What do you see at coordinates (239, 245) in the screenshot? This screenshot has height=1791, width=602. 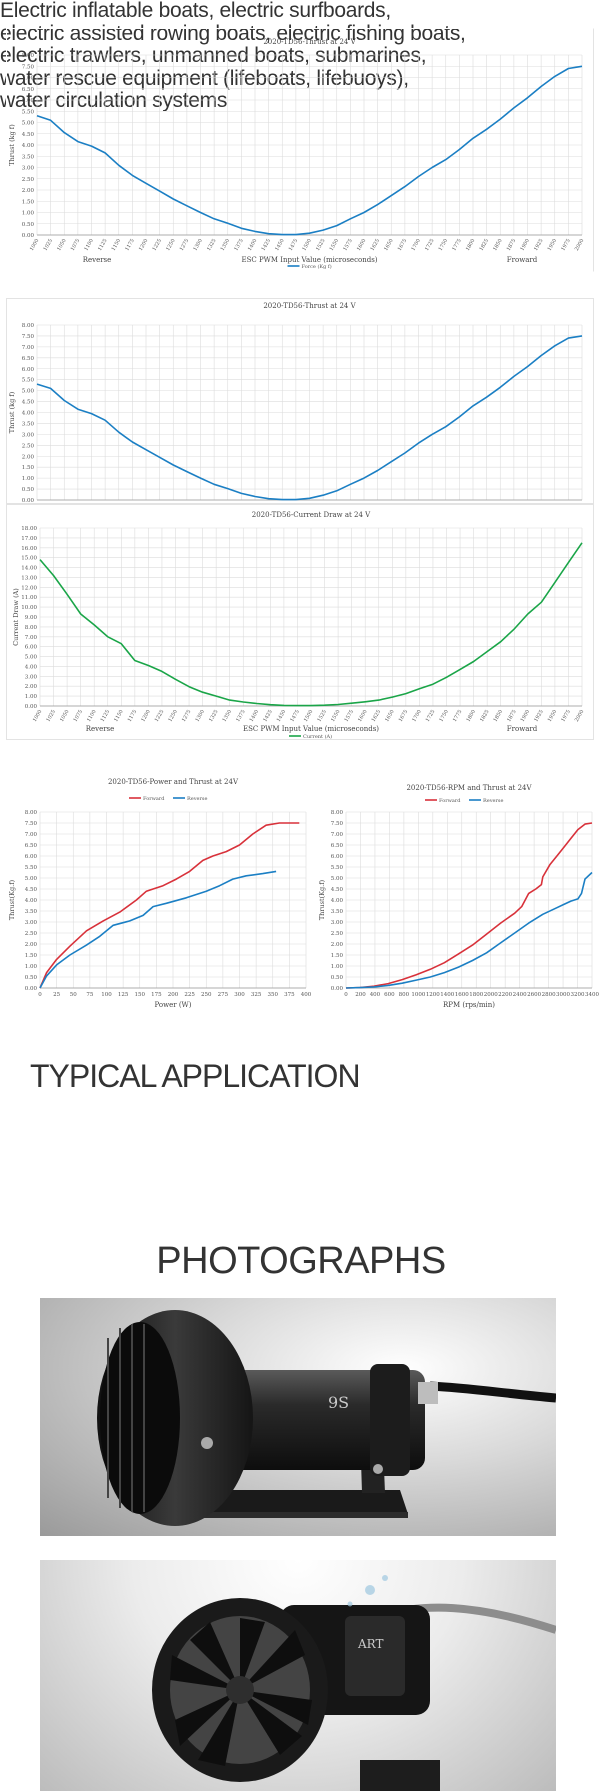 I see `x-tick-label: 1375` at bounding box center [239, 245].